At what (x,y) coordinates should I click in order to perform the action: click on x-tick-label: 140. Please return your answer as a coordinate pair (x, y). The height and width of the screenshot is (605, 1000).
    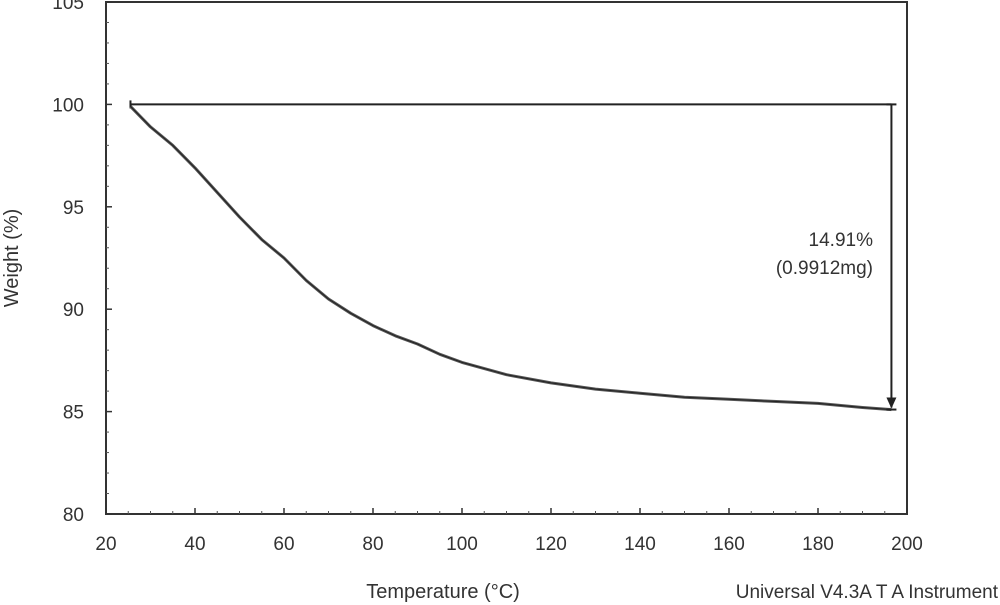
    Looking at the image, I should click on (640, 544).